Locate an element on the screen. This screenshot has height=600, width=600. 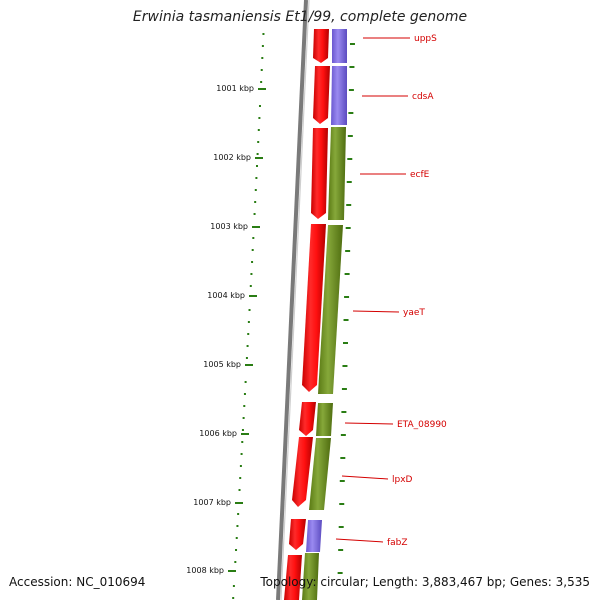
gene-label-yaet: yaeT is located at coordinates (414, 313).